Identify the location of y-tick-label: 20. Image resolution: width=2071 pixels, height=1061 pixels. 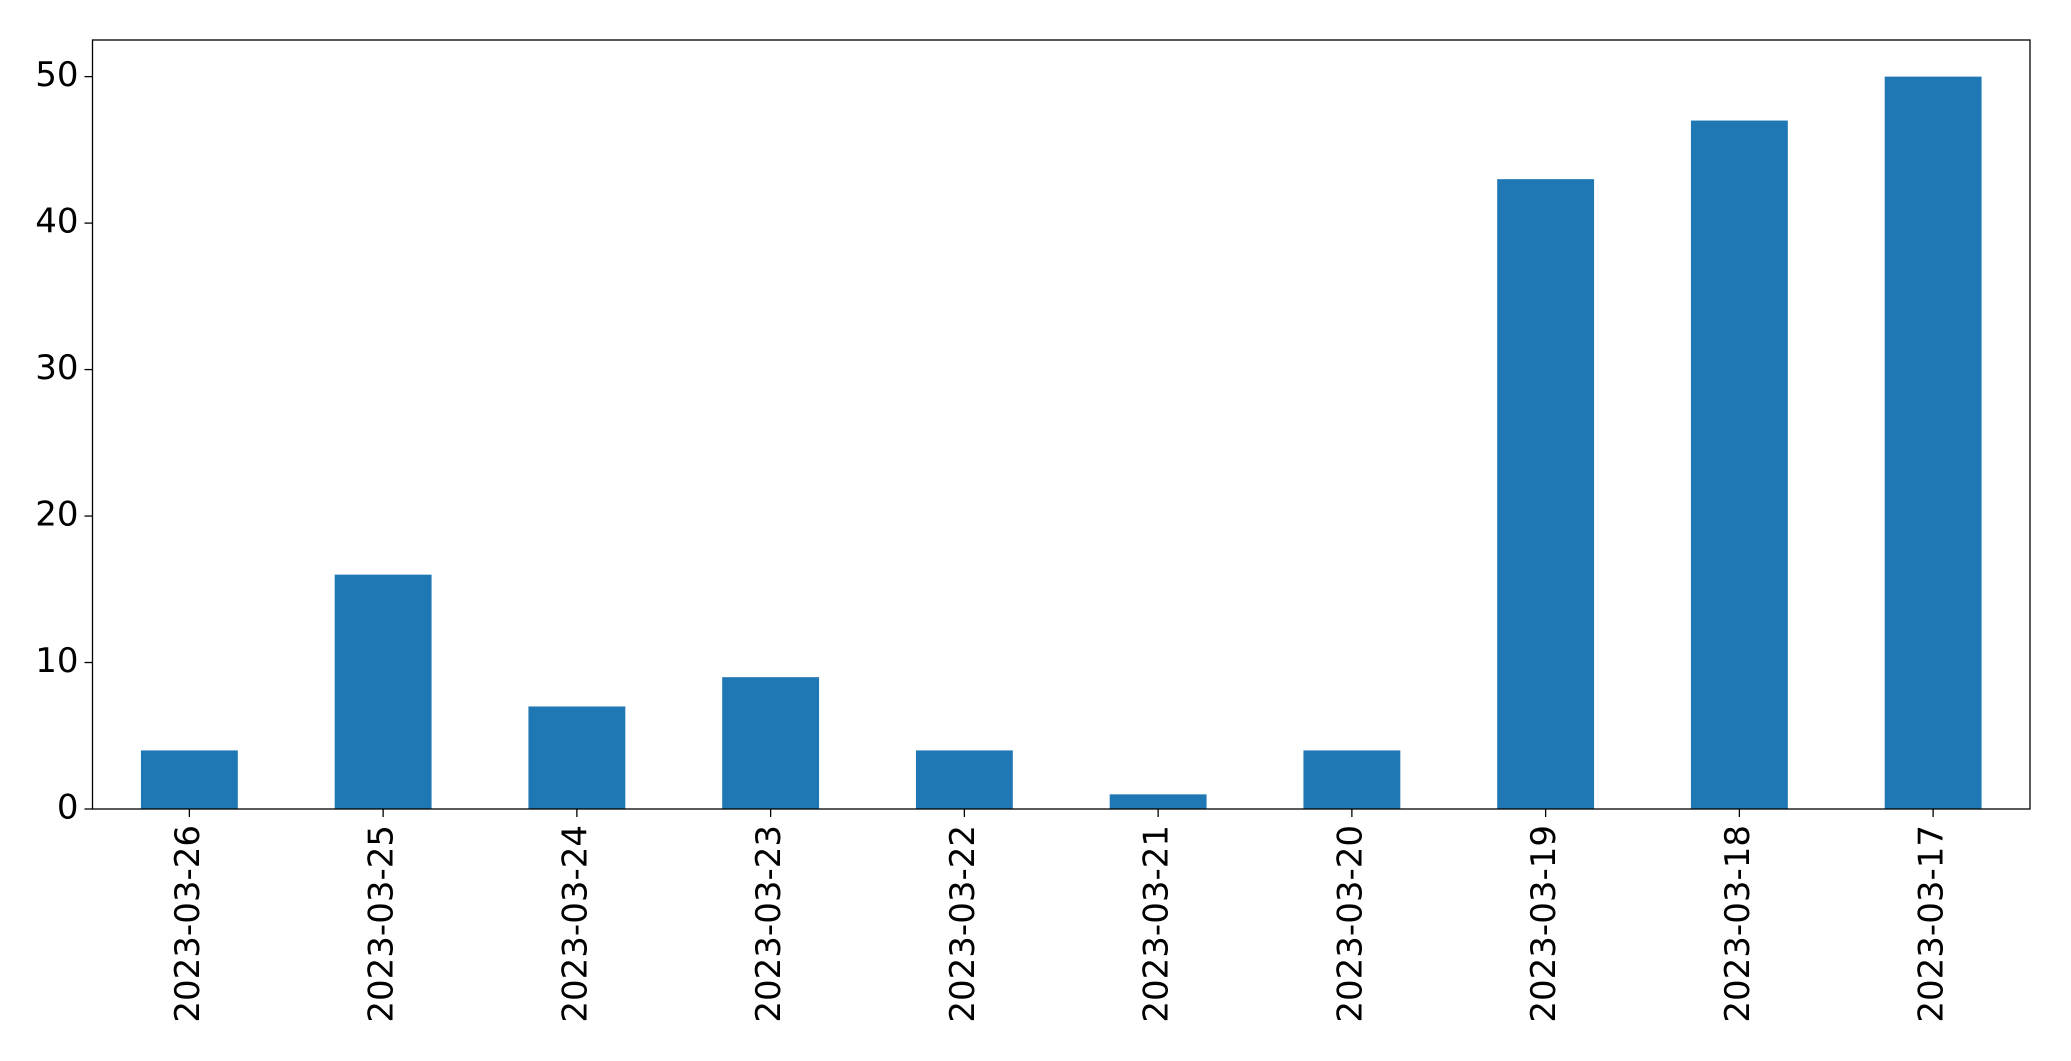
(56, 515).